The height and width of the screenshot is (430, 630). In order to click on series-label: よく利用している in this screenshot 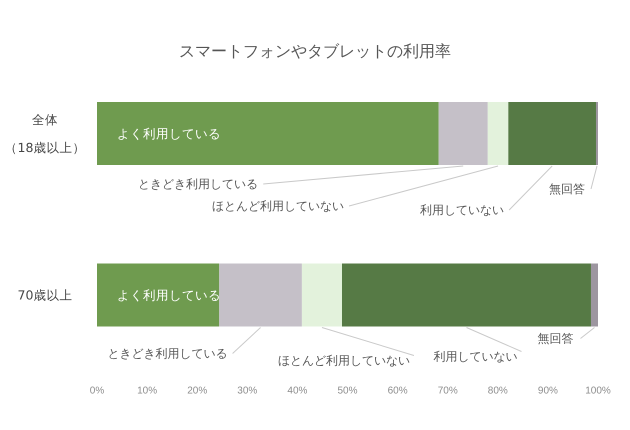, I will do `click(169, 295)`.